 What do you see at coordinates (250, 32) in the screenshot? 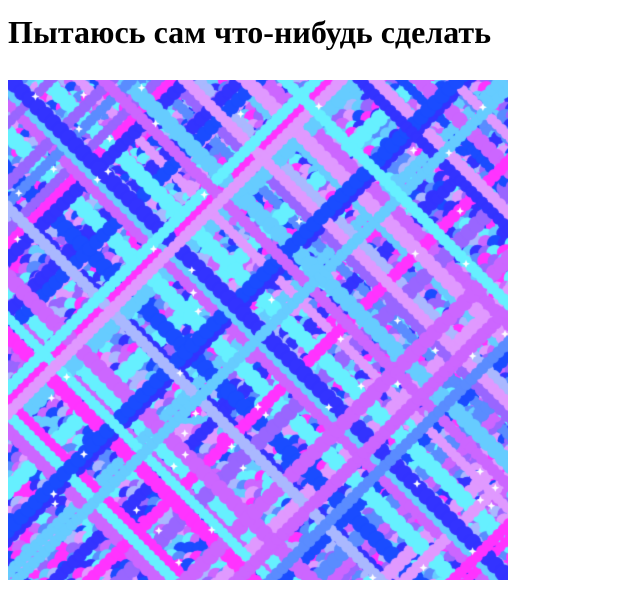
I see `page-title: Пытаюсь сам что-нибудь сделать` at bounding box center [250, 32].